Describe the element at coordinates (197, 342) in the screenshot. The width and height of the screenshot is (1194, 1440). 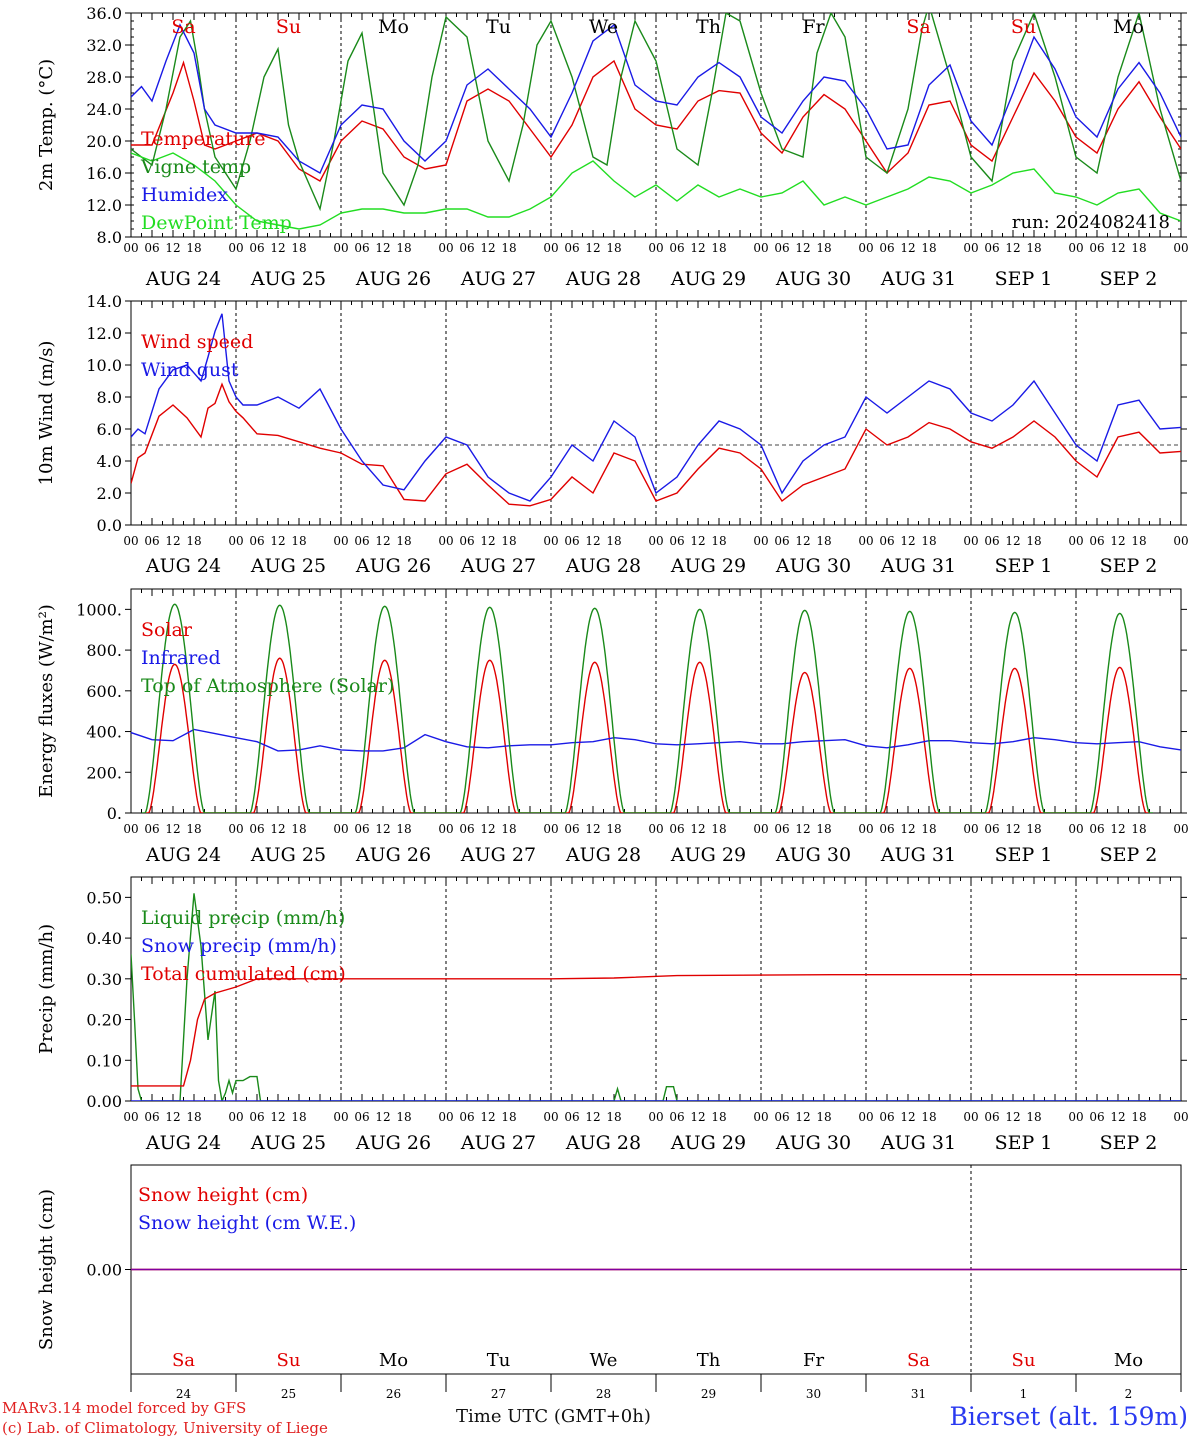
I see `legend-entry: Wind speed` at that location.